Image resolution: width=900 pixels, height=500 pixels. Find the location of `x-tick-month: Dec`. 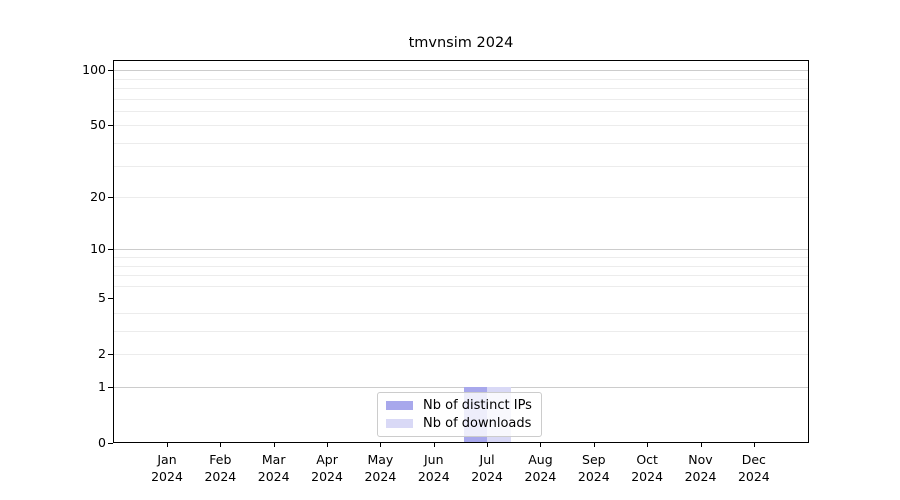

x-tick-month: Dec is located at coordinates (753, 459).